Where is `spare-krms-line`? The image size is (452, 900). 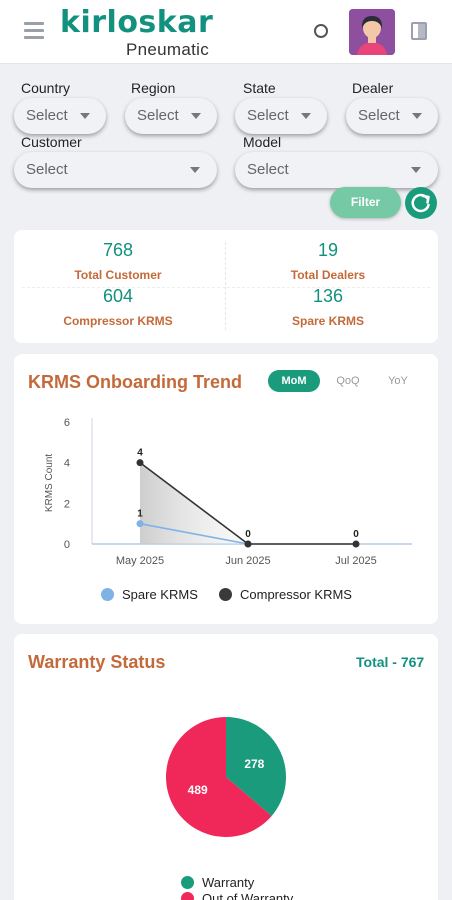
spare-krms-line is located at coordinates (194, 533).